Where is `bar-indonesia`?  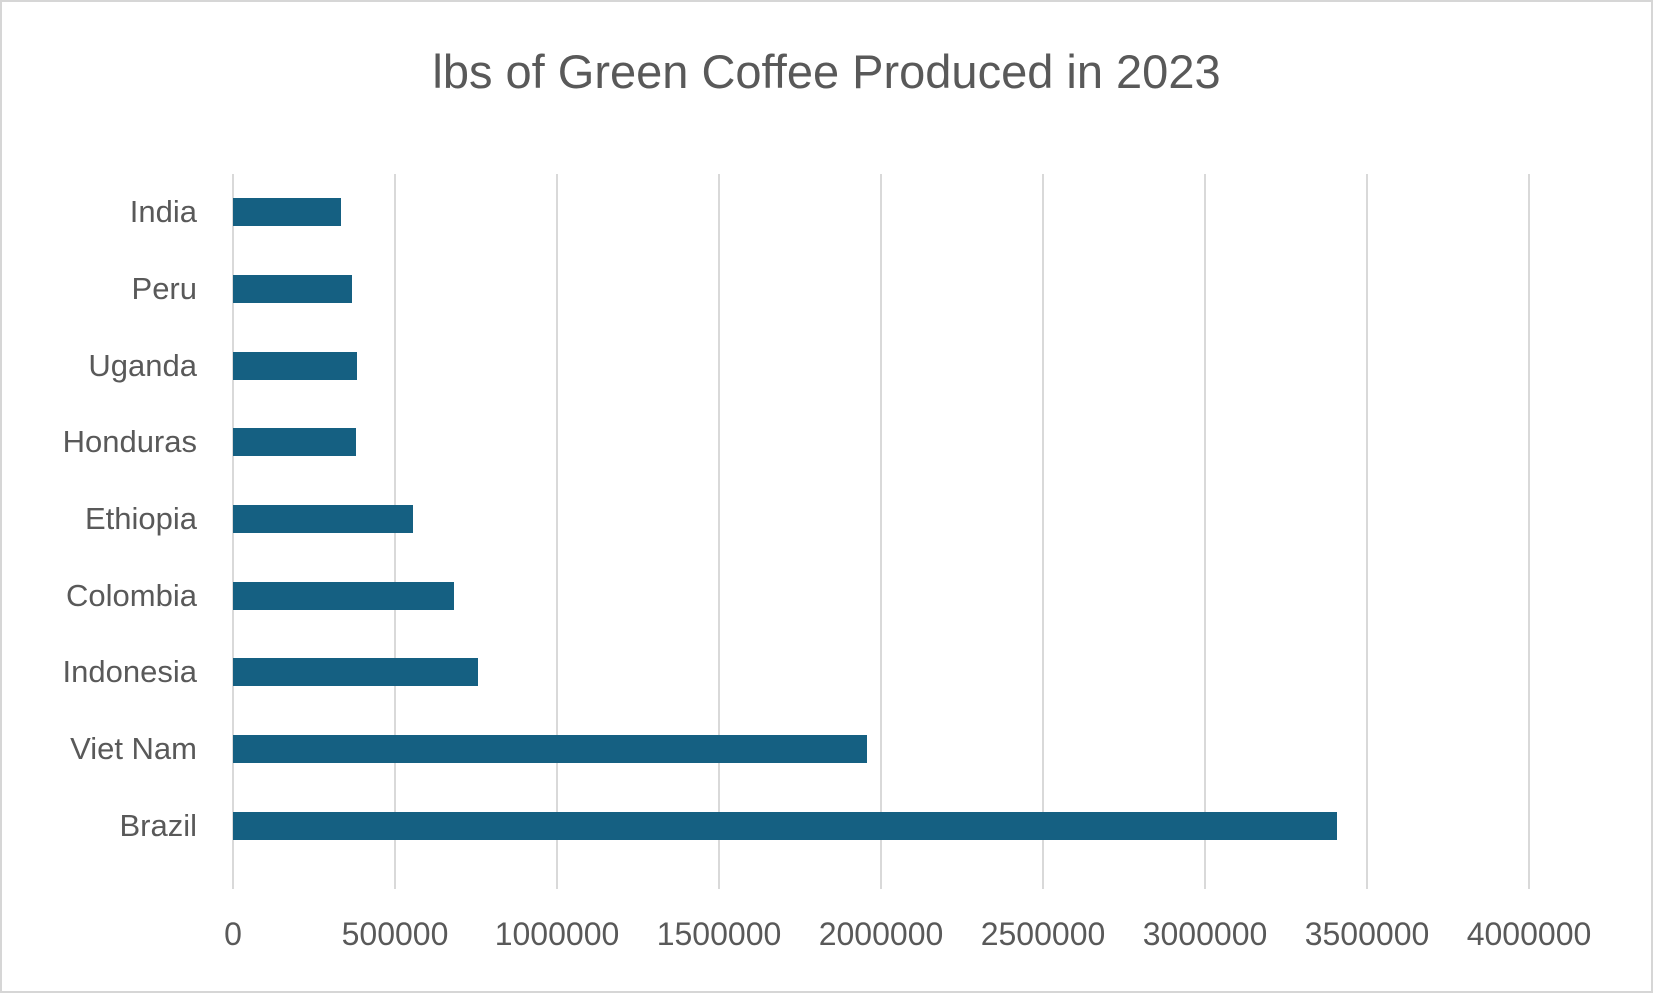 bar-indonesia is located at coordinates (355, 672).